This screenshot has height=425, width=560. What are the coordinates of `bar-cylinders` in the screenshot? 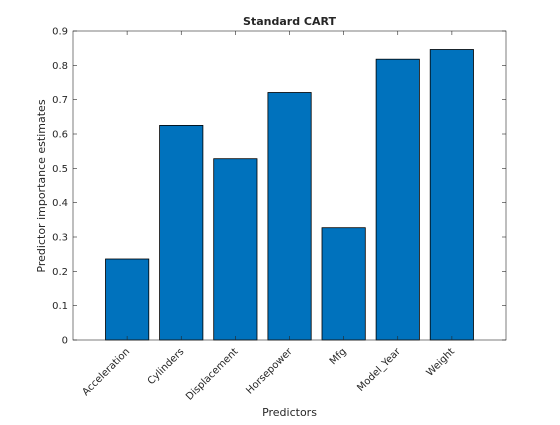 It's located at (181, 233).